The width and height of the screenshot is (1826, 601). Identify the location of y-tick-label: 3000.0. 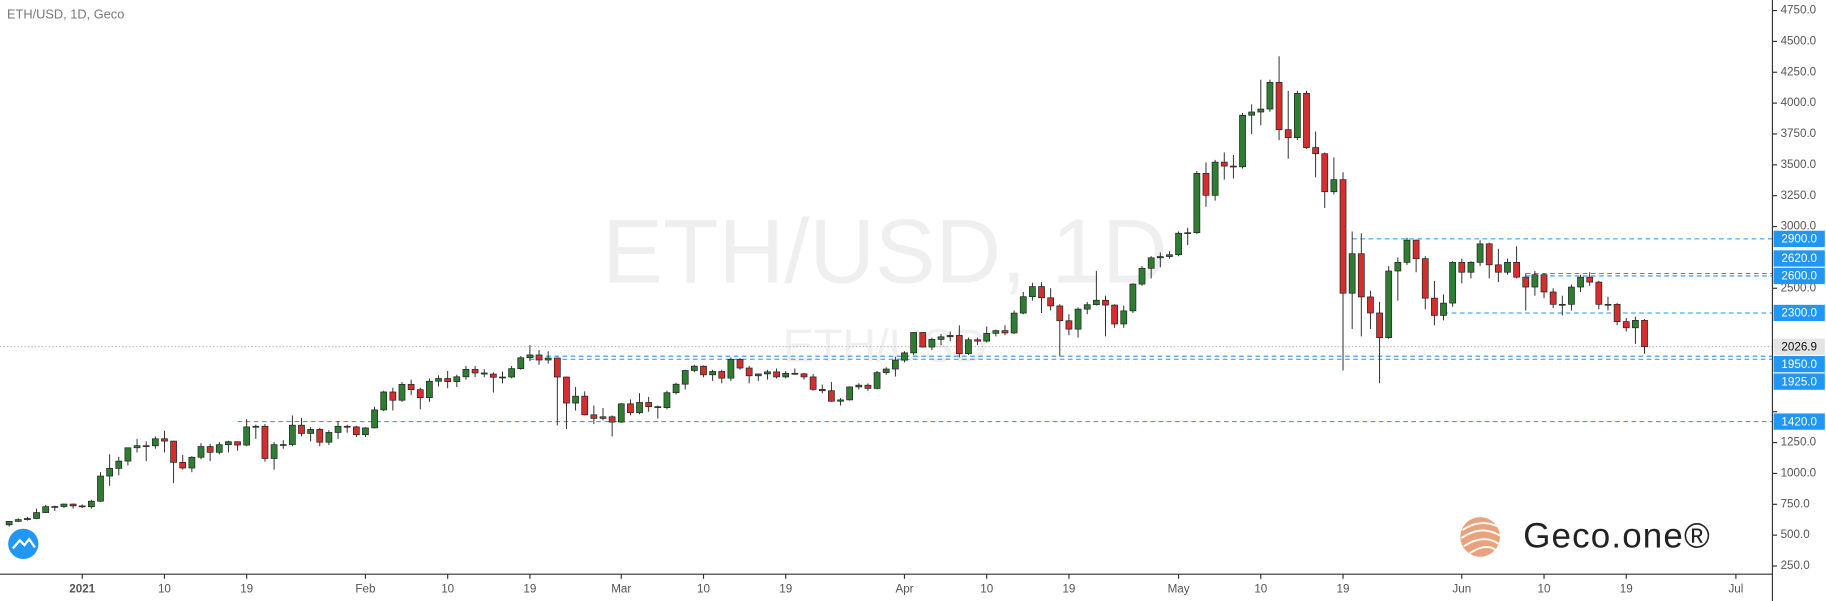
(1799, 226).